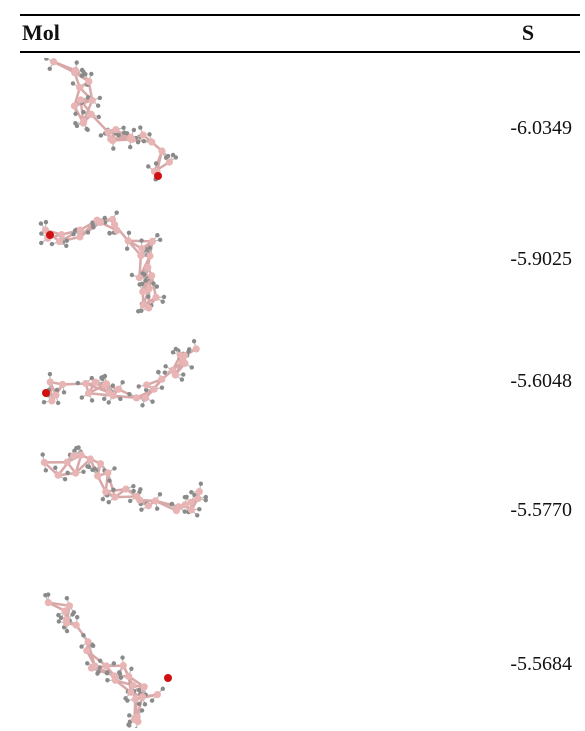 Image resolution: width=585 pixels, height=731 pixels. Describe the element at coordinates (128, 256) in the screenshot. I see `molecule-structure-image` at that location.